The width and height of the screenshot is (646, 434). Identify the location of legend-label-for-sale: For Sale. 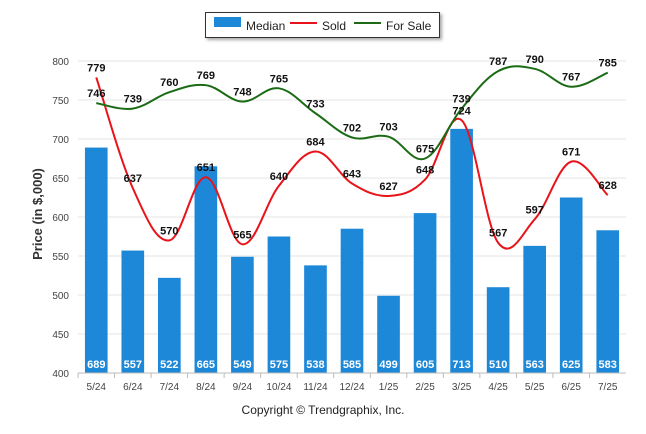
(409, 26).